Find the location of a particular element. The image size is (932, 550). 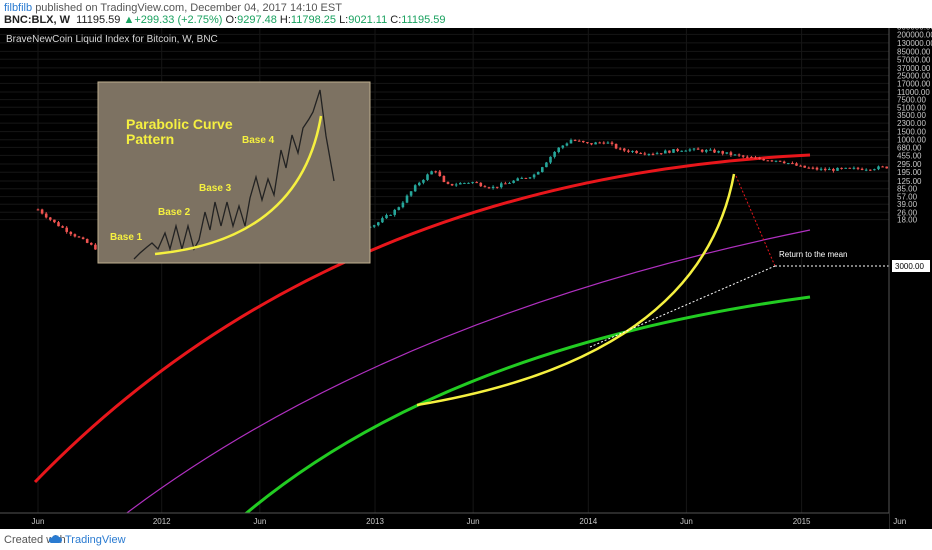

close-value: 11195.59 is located at coordinates (423, 20).